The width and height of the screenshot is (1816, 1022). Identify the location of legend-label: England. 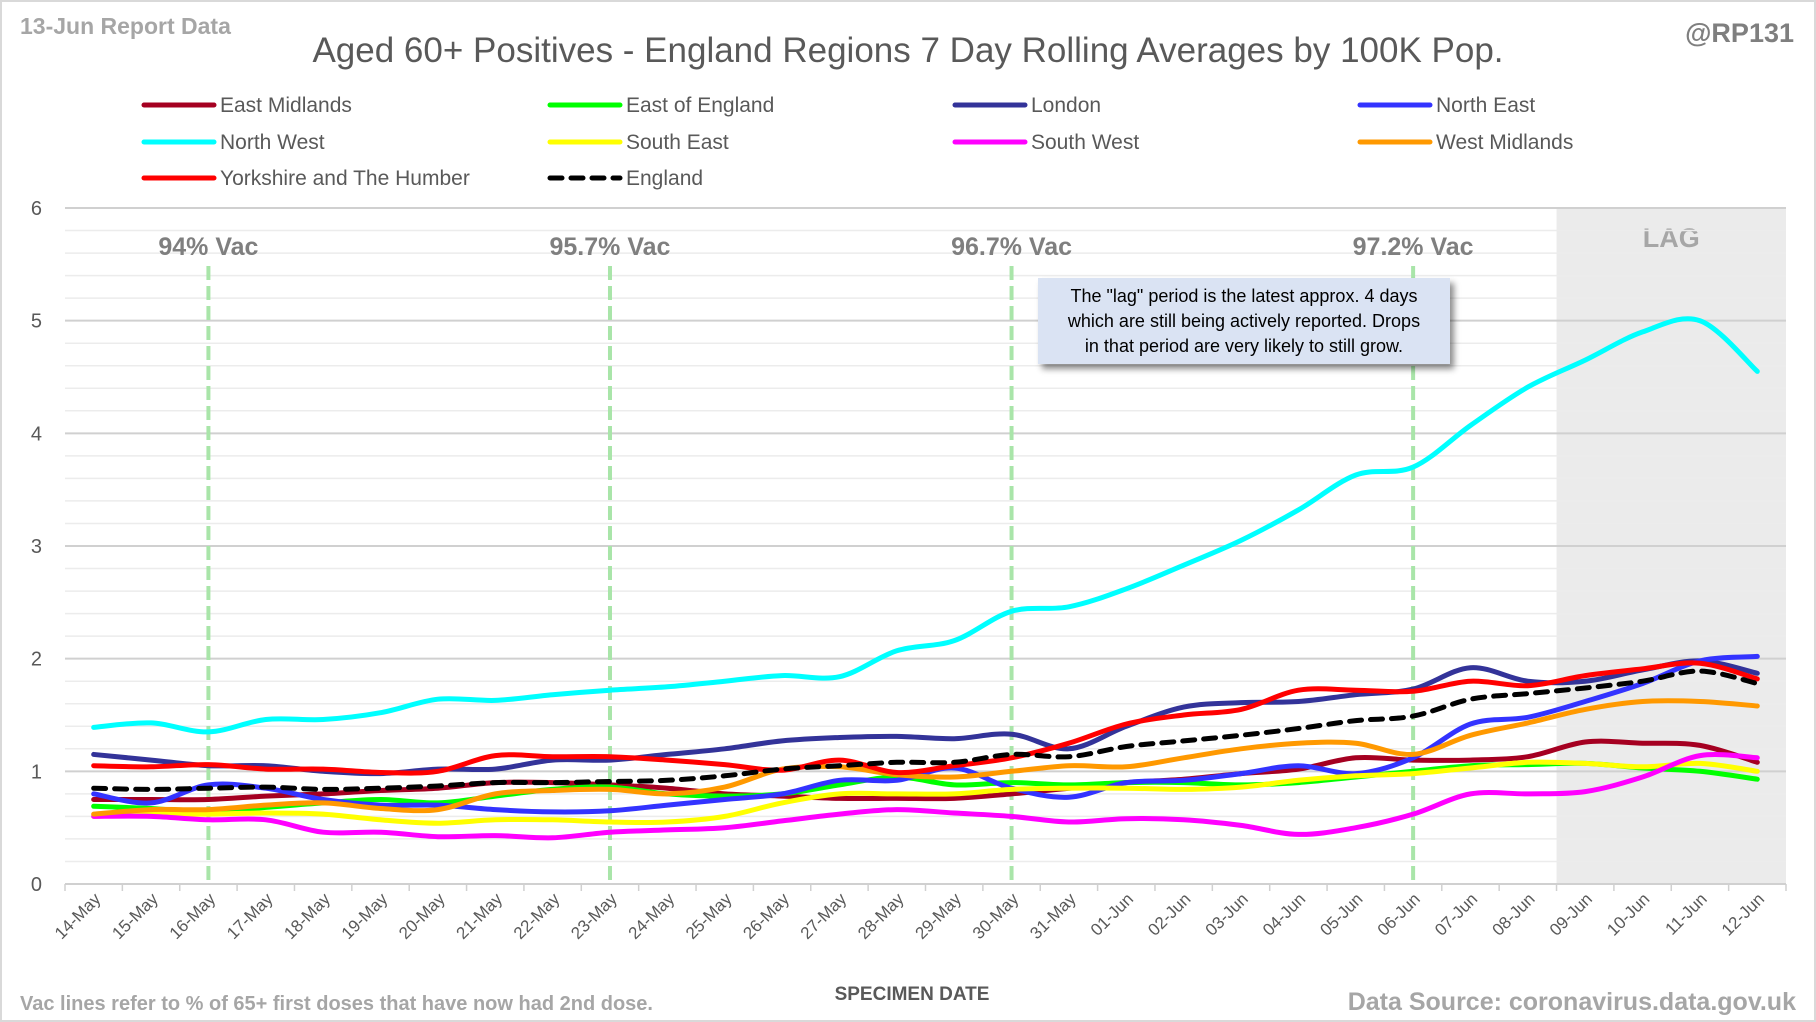
(664, 178).